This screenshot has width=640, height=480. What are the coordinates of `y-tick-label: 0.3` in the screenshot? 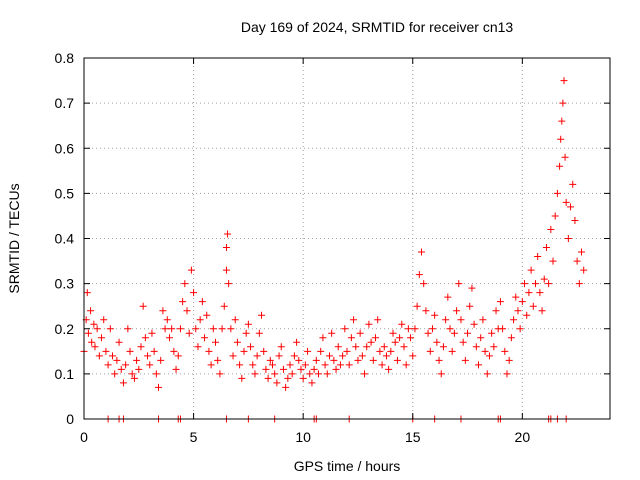 It's located at (65, 284).